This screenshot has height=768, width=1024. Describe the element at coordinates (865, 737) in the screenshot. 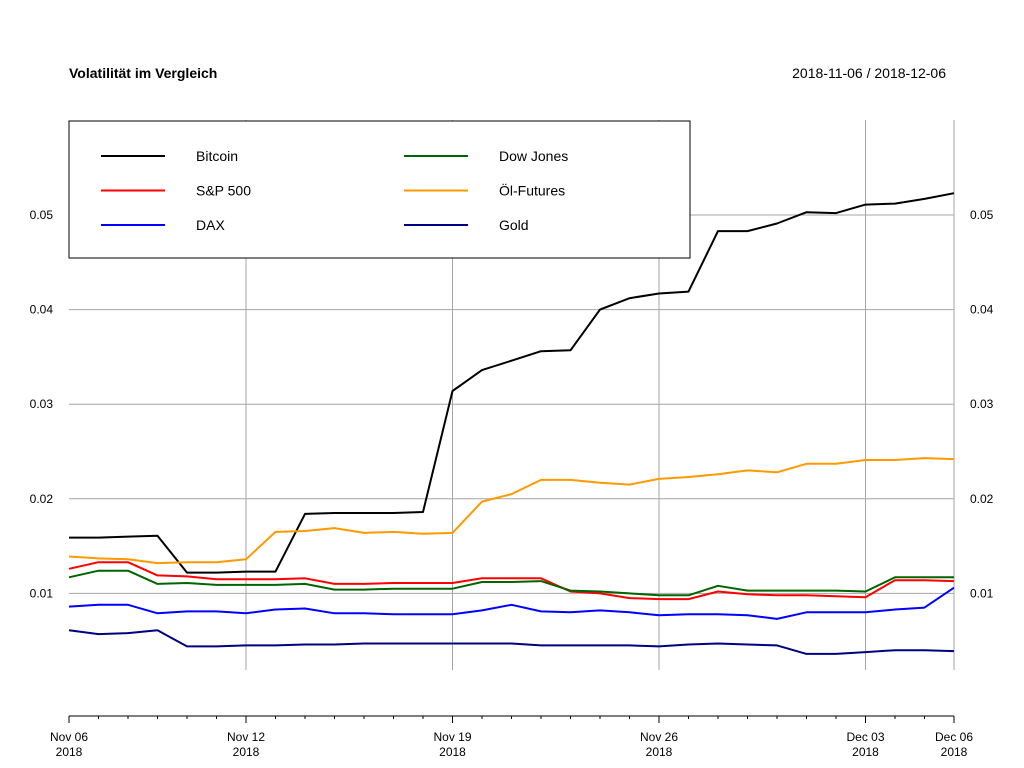

I see `x-tick-label: Dec 03` at that location.